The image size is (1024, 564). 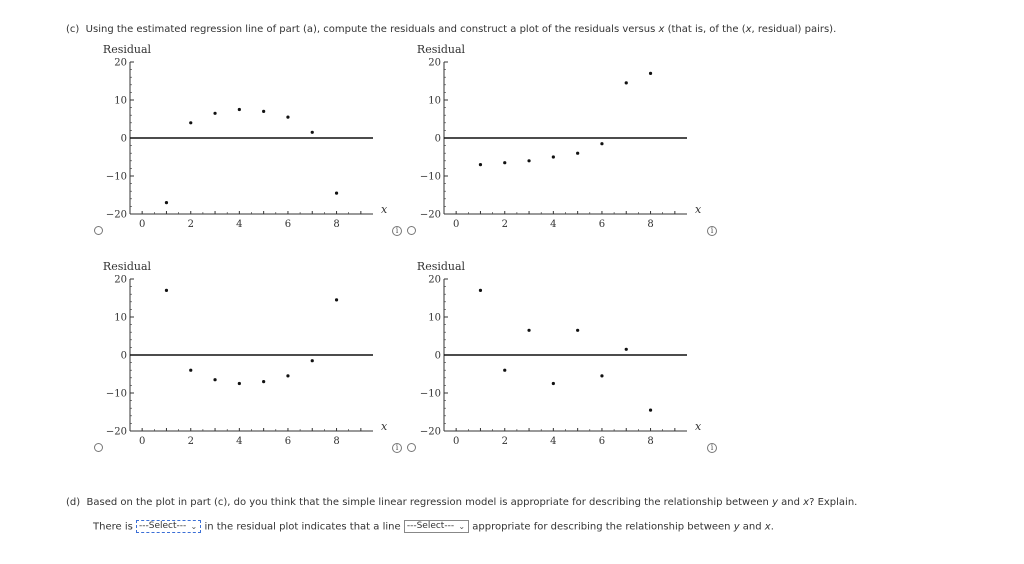 I want to click on residual-plot-1-svg: Residual 20 10 0 −10 −20 0 2 4 6 8 x, so click(x=245, y=136).